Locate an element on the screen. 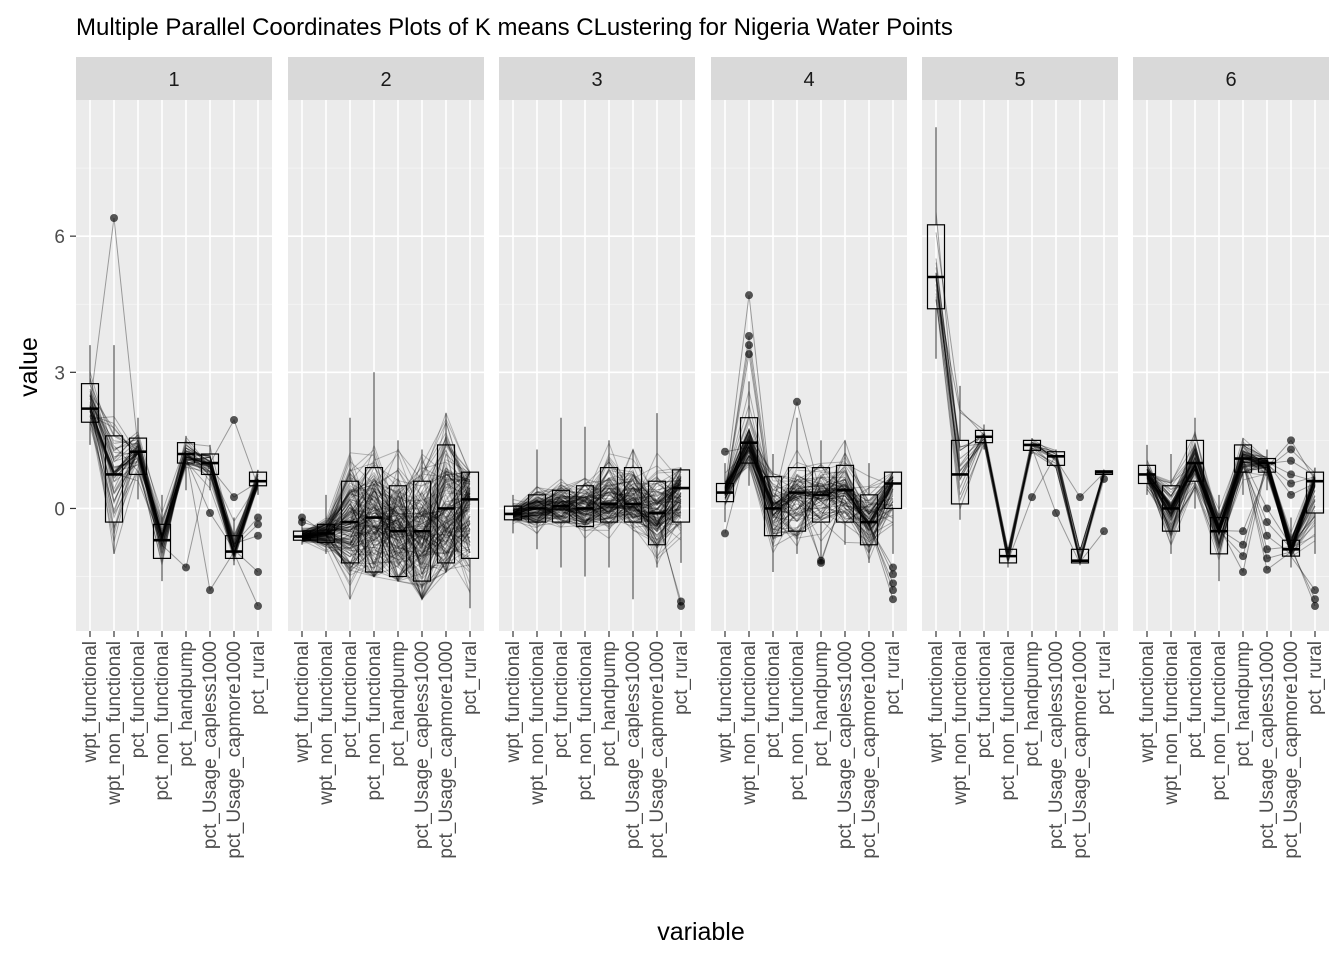  x-tick-label: pct_handpump is located at coordinates (186, 704).